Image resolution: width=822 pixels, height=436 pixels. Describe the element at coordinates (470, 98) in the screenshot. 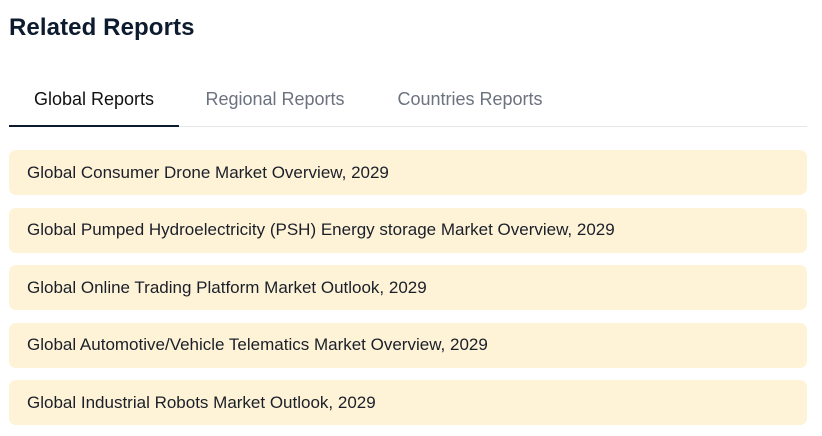

I see `tab-countries-reports: Countries Reports` at that location.